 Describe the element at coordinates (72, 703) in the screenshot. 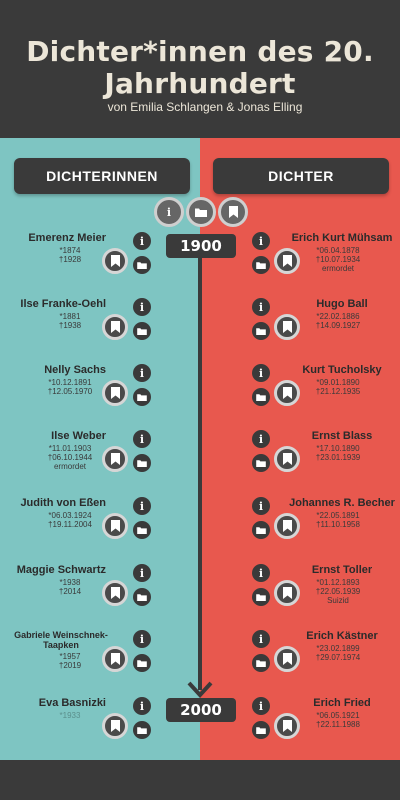

I see `poet-name: Eva Basnizki` at that location.